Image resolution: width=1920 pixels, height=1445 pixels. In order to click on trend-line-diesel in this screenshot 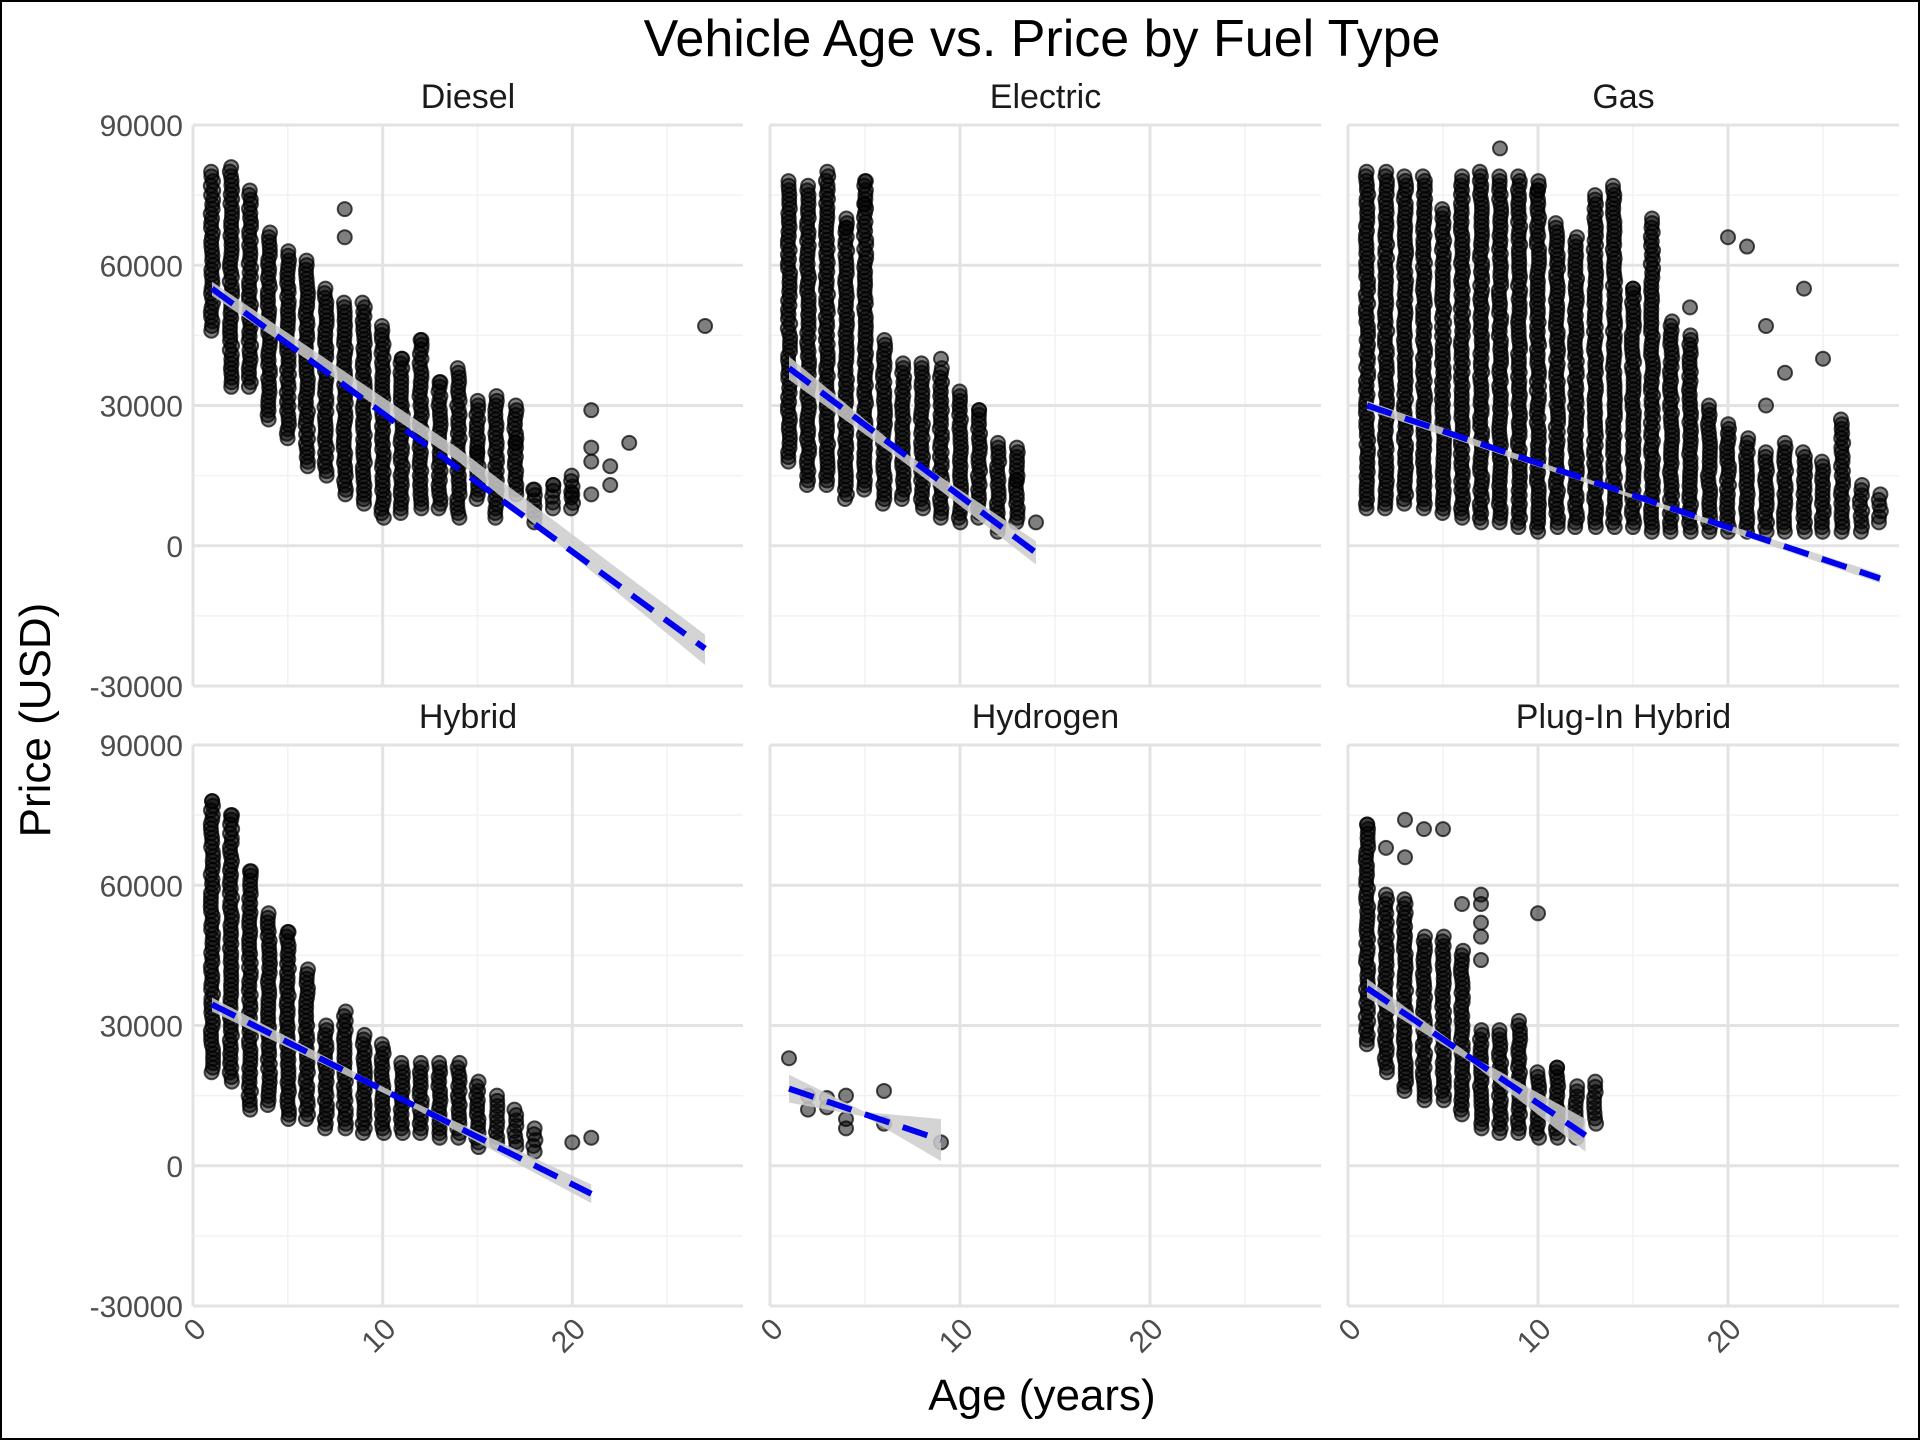, I will do `click(458, 469)`.